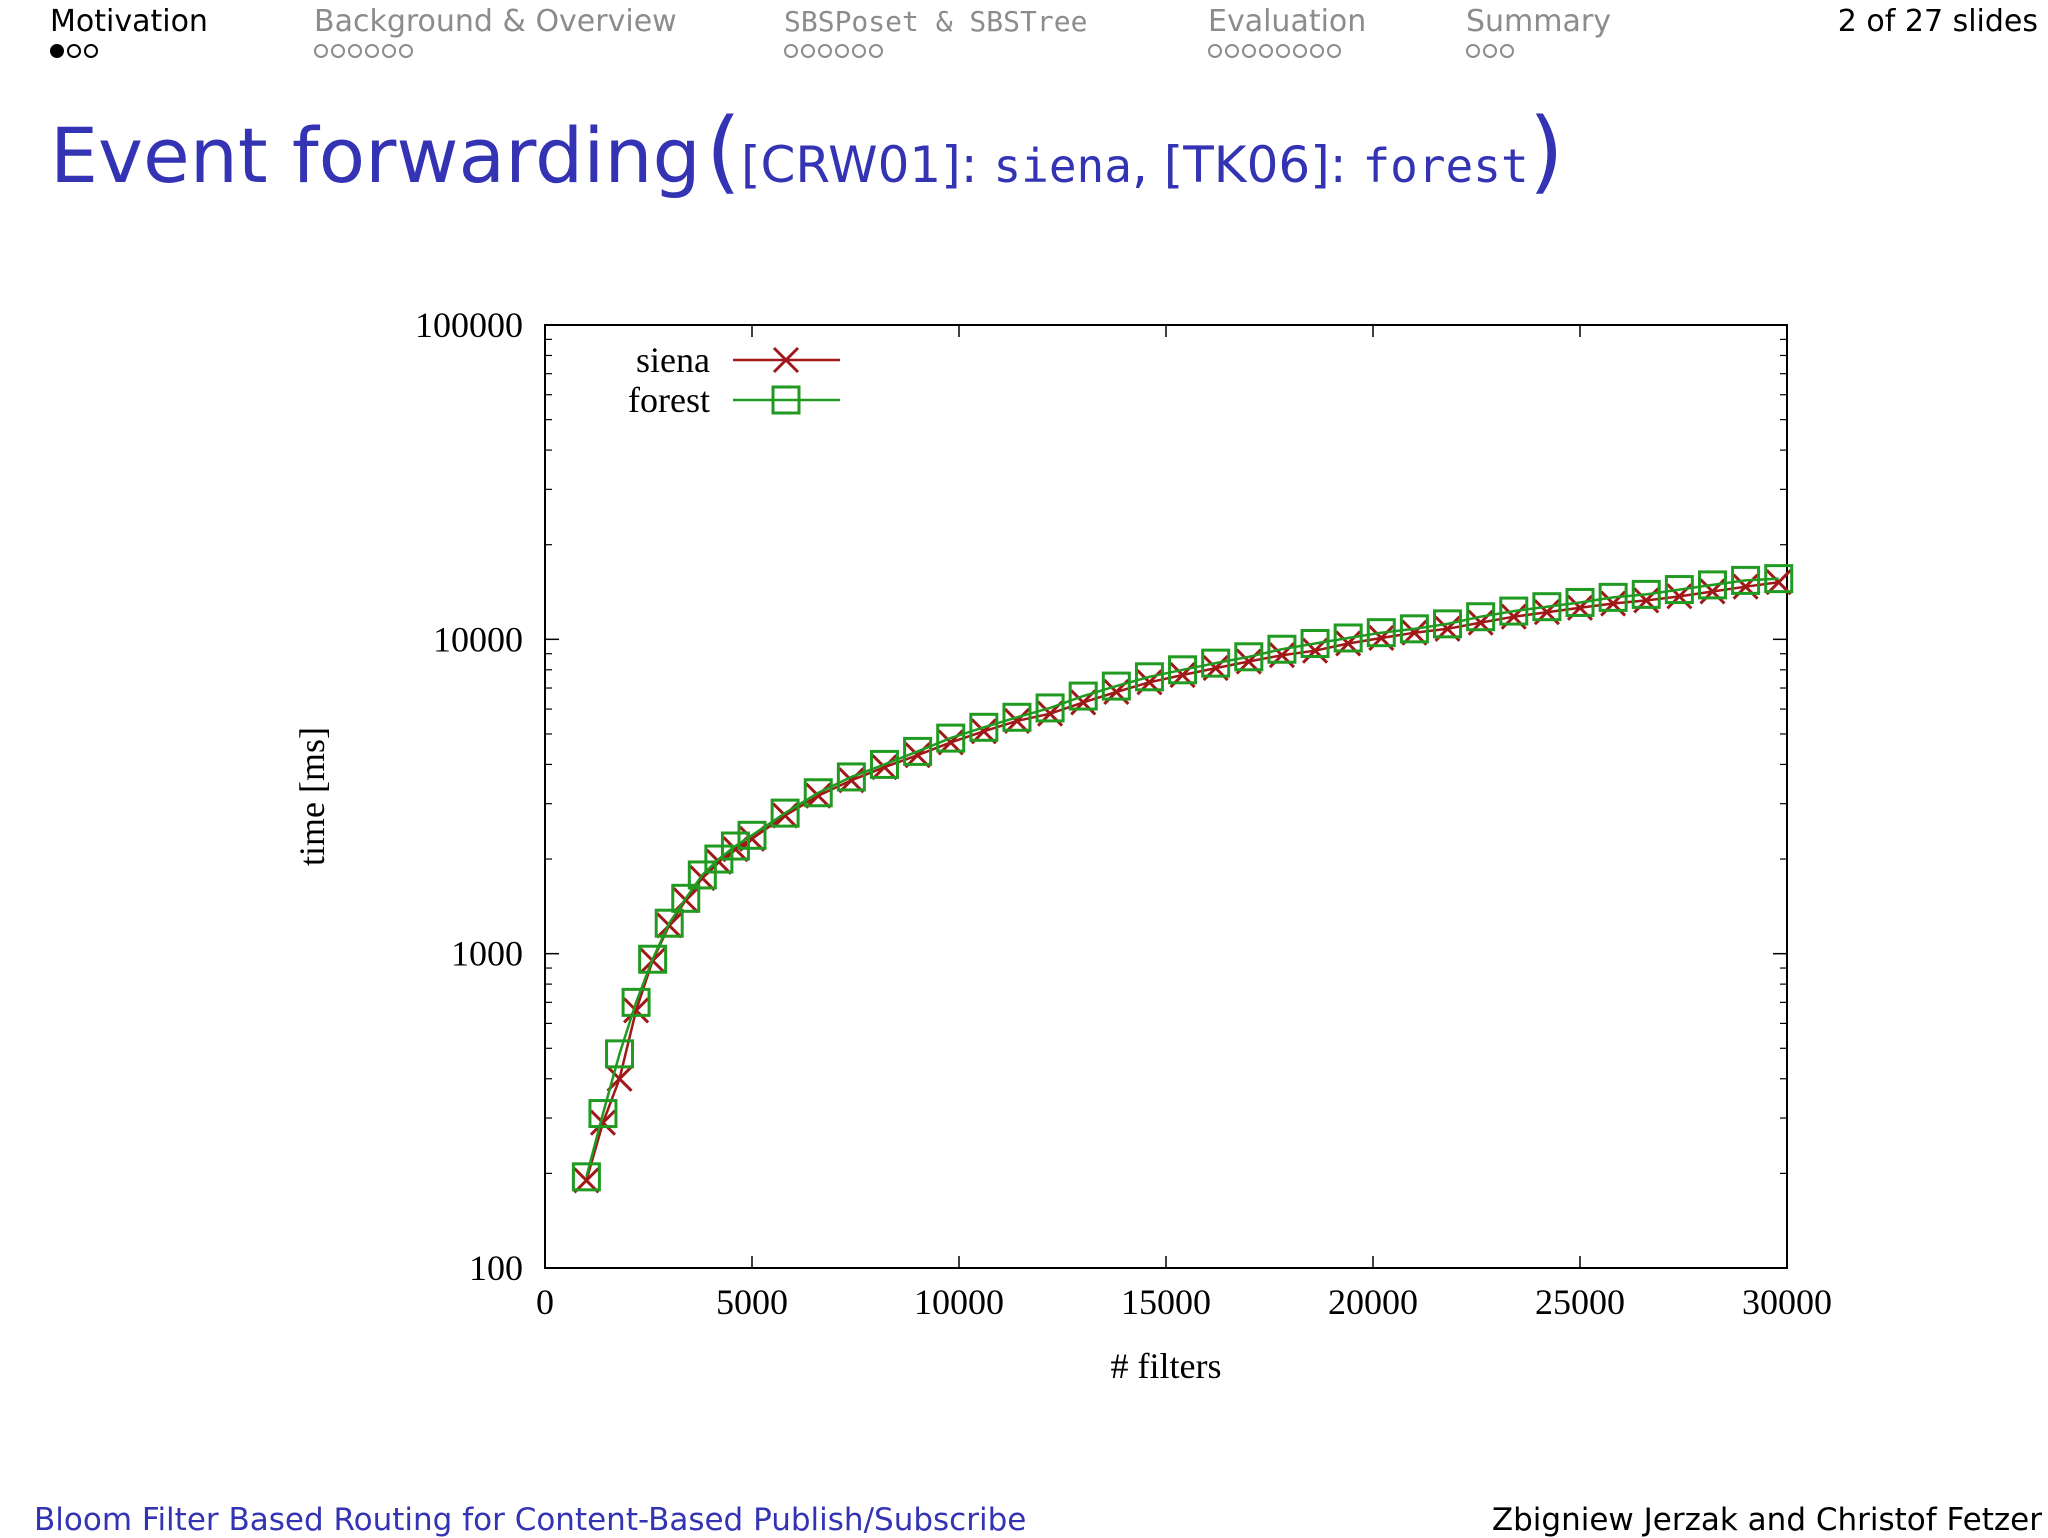 Image resolution: width=2048 pixels, height=1538 pixels. What do you see at coordinates (1147, 165) in the screenshot?
I see `title-comma: ,` at bounding box center [1147, 165].